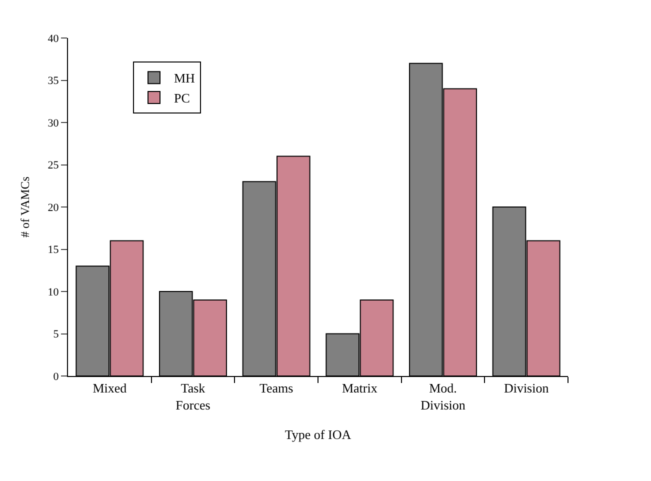 This screenshot has height=481, width=651. I want to click on y-tick-label: 30, so click(54, 123).